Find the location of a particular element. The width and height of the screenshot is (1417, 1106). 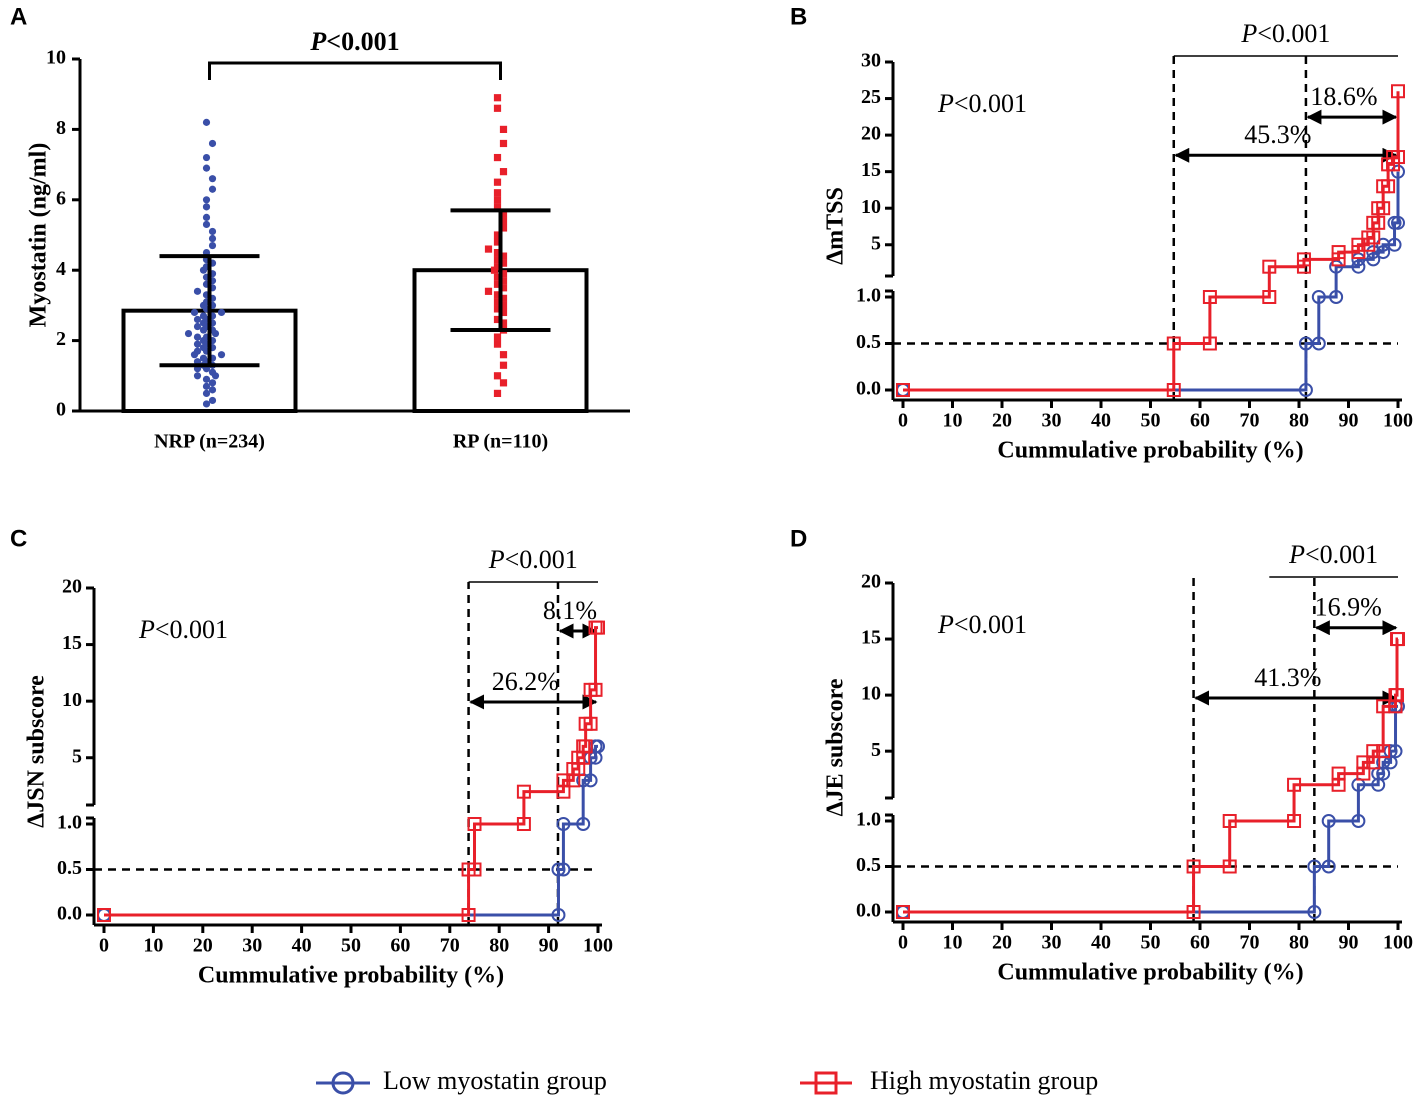

y-tick-label: 1.0 is located at coordinates (69, 823).